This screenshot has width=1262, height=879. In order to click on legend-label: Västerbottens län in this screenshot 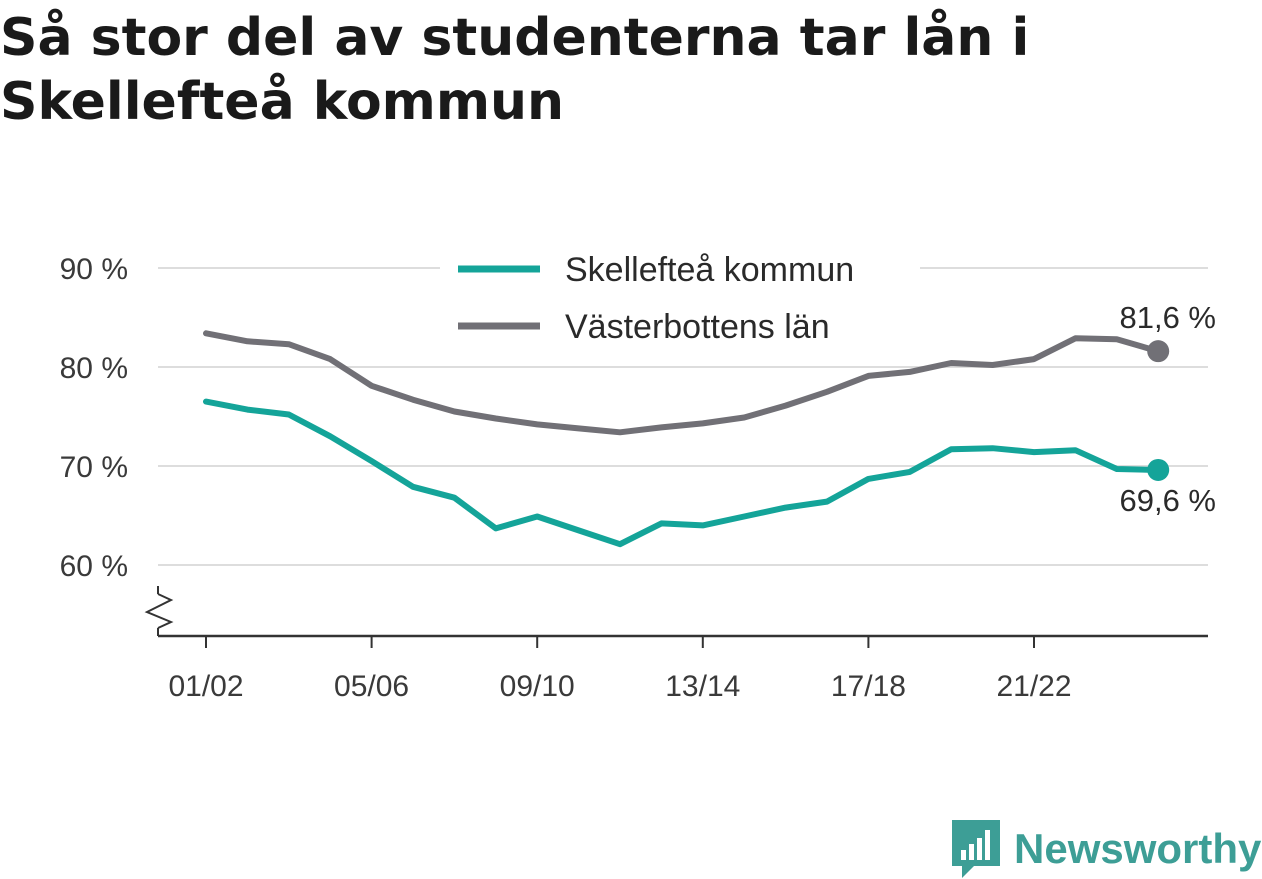, I will do `click(697, 327)`.